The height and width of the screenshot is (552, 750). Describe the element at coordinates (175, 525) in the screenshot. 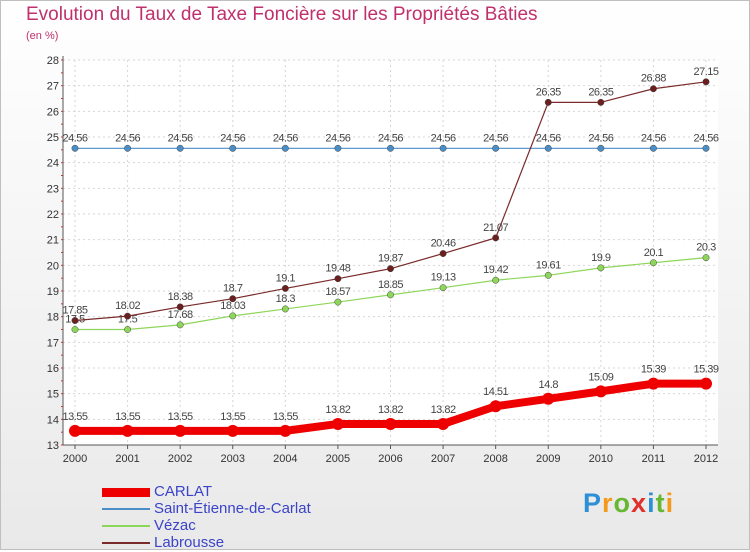

I see `legend-label-vezac: Vézac` at that location.